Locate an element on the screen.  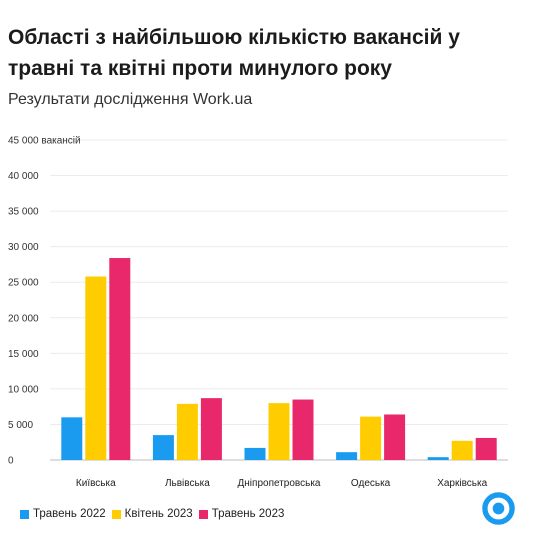
y-tick-label: 25 000 is located at coordinates (23, 283).